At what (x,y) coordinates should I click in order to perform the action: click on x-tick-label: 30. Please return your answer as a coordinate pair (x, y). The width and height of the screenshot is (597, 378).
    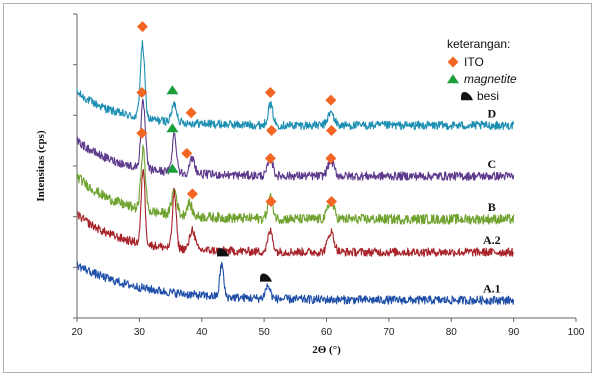
    Looking at the image, I should click on (140, 332).